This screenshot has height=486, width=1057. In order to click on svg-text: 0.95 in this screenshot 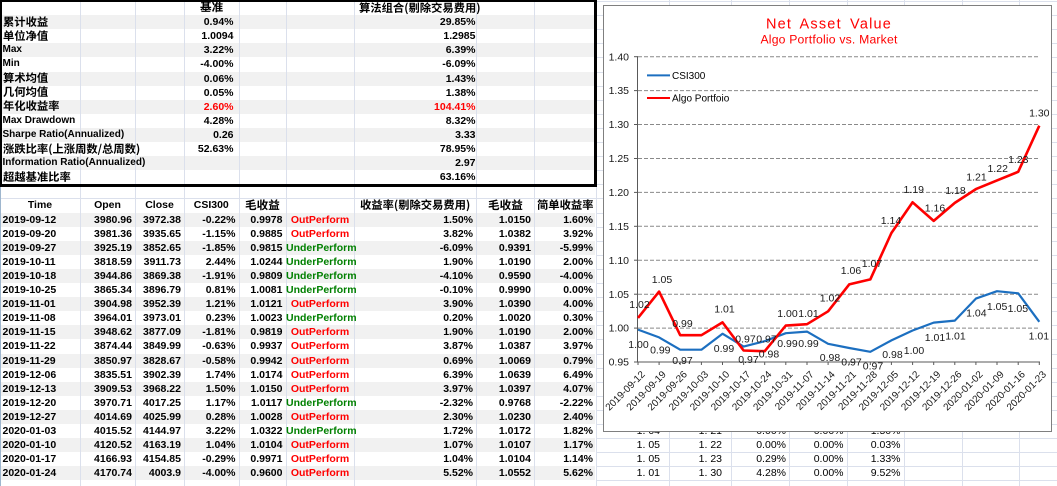, I will do `click(619, 363)`.